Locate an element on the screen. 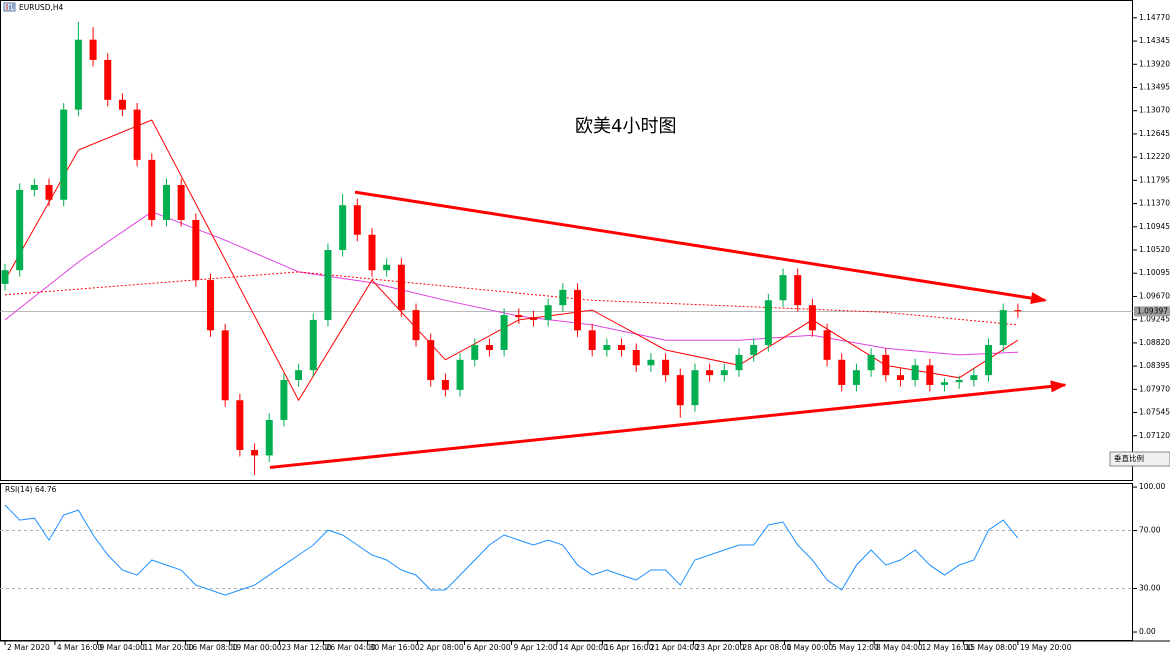  x-tick-label: 23 Apr 20:00 is located at coordinates (719, 647).